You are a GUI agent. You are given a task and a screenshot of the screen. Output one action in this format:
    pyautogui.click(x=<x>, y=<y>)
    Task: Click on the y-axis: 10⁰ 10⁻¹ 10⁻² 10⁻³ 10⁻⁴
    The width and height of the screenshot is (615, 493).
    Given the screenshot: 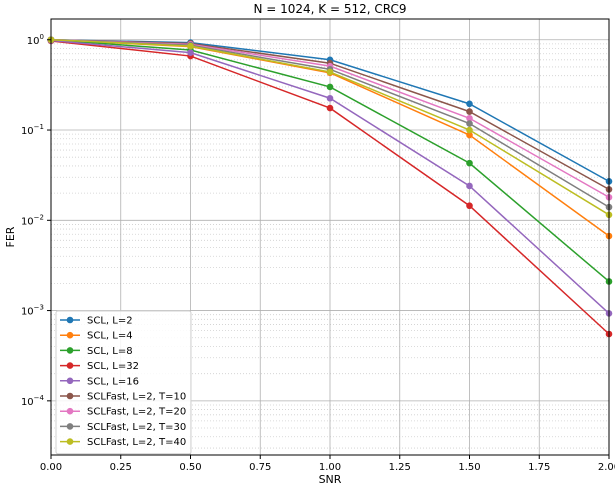 What is the action you would take?
    pyautogui.click(x=36, y=220)
    